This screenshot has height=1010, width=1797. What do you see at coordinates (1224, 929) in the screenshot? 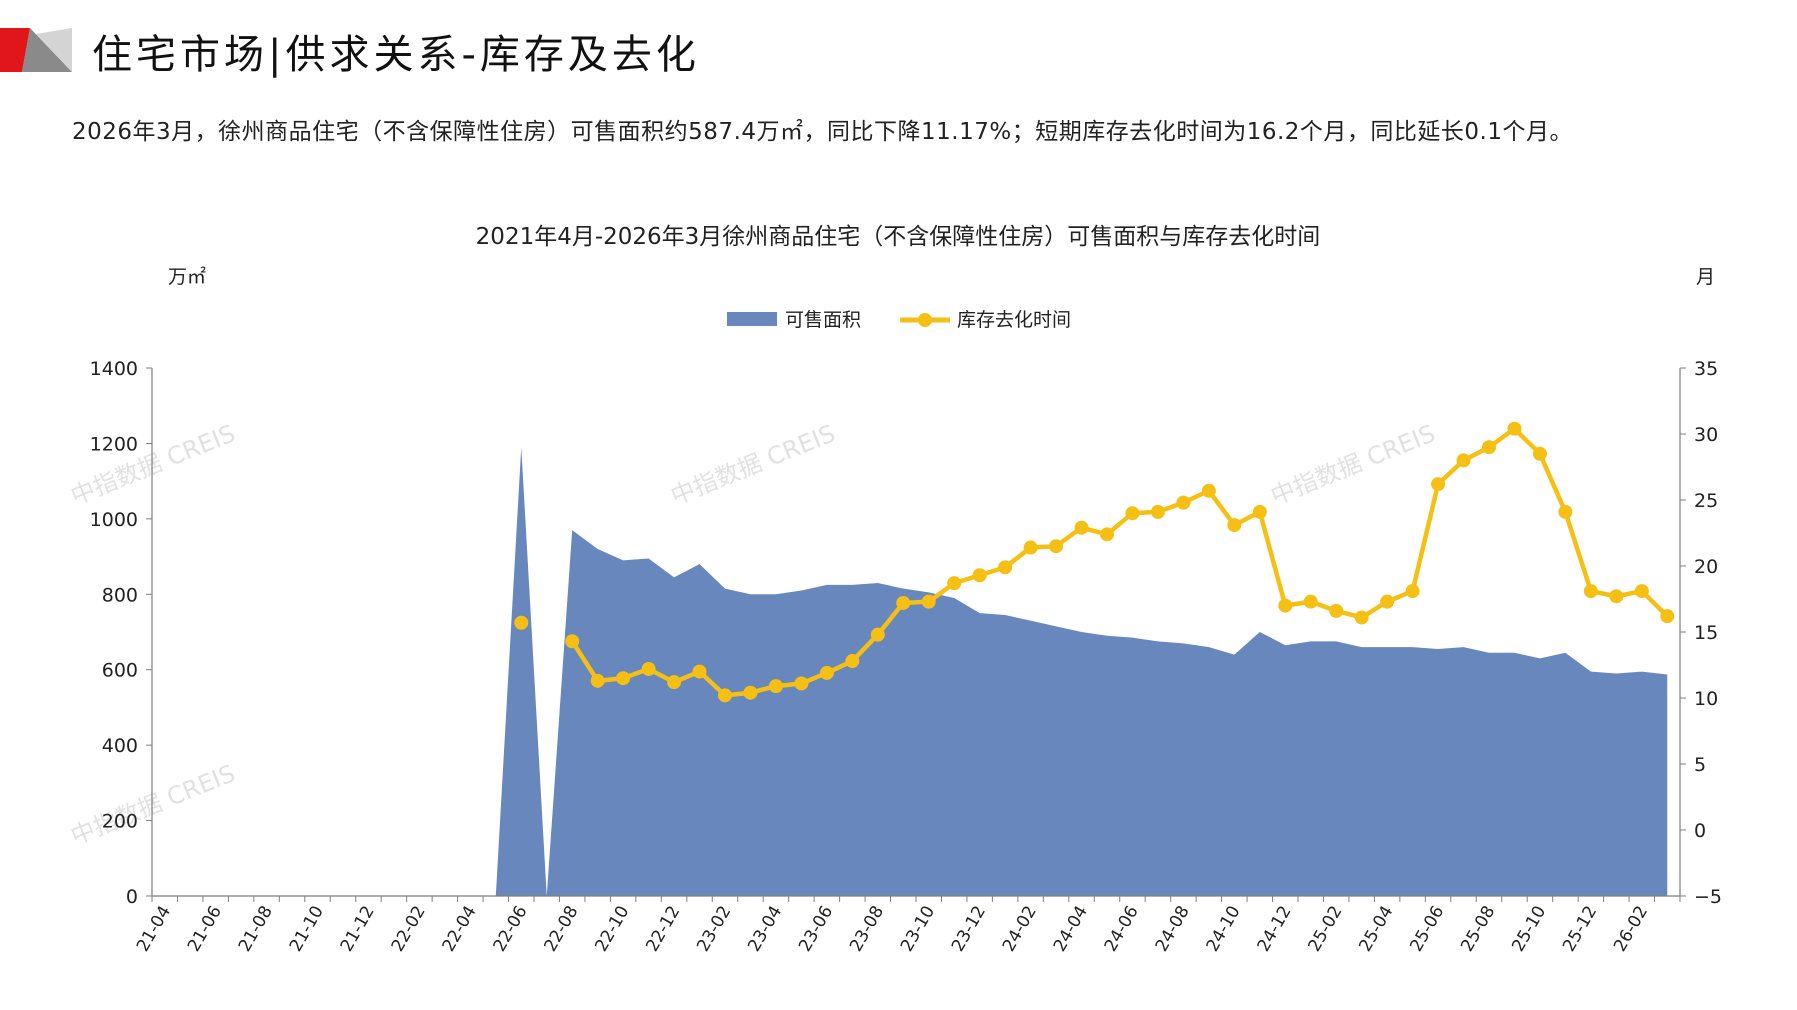
I see `x-tick-label: 24-10` at bounding box center [1224, 929].